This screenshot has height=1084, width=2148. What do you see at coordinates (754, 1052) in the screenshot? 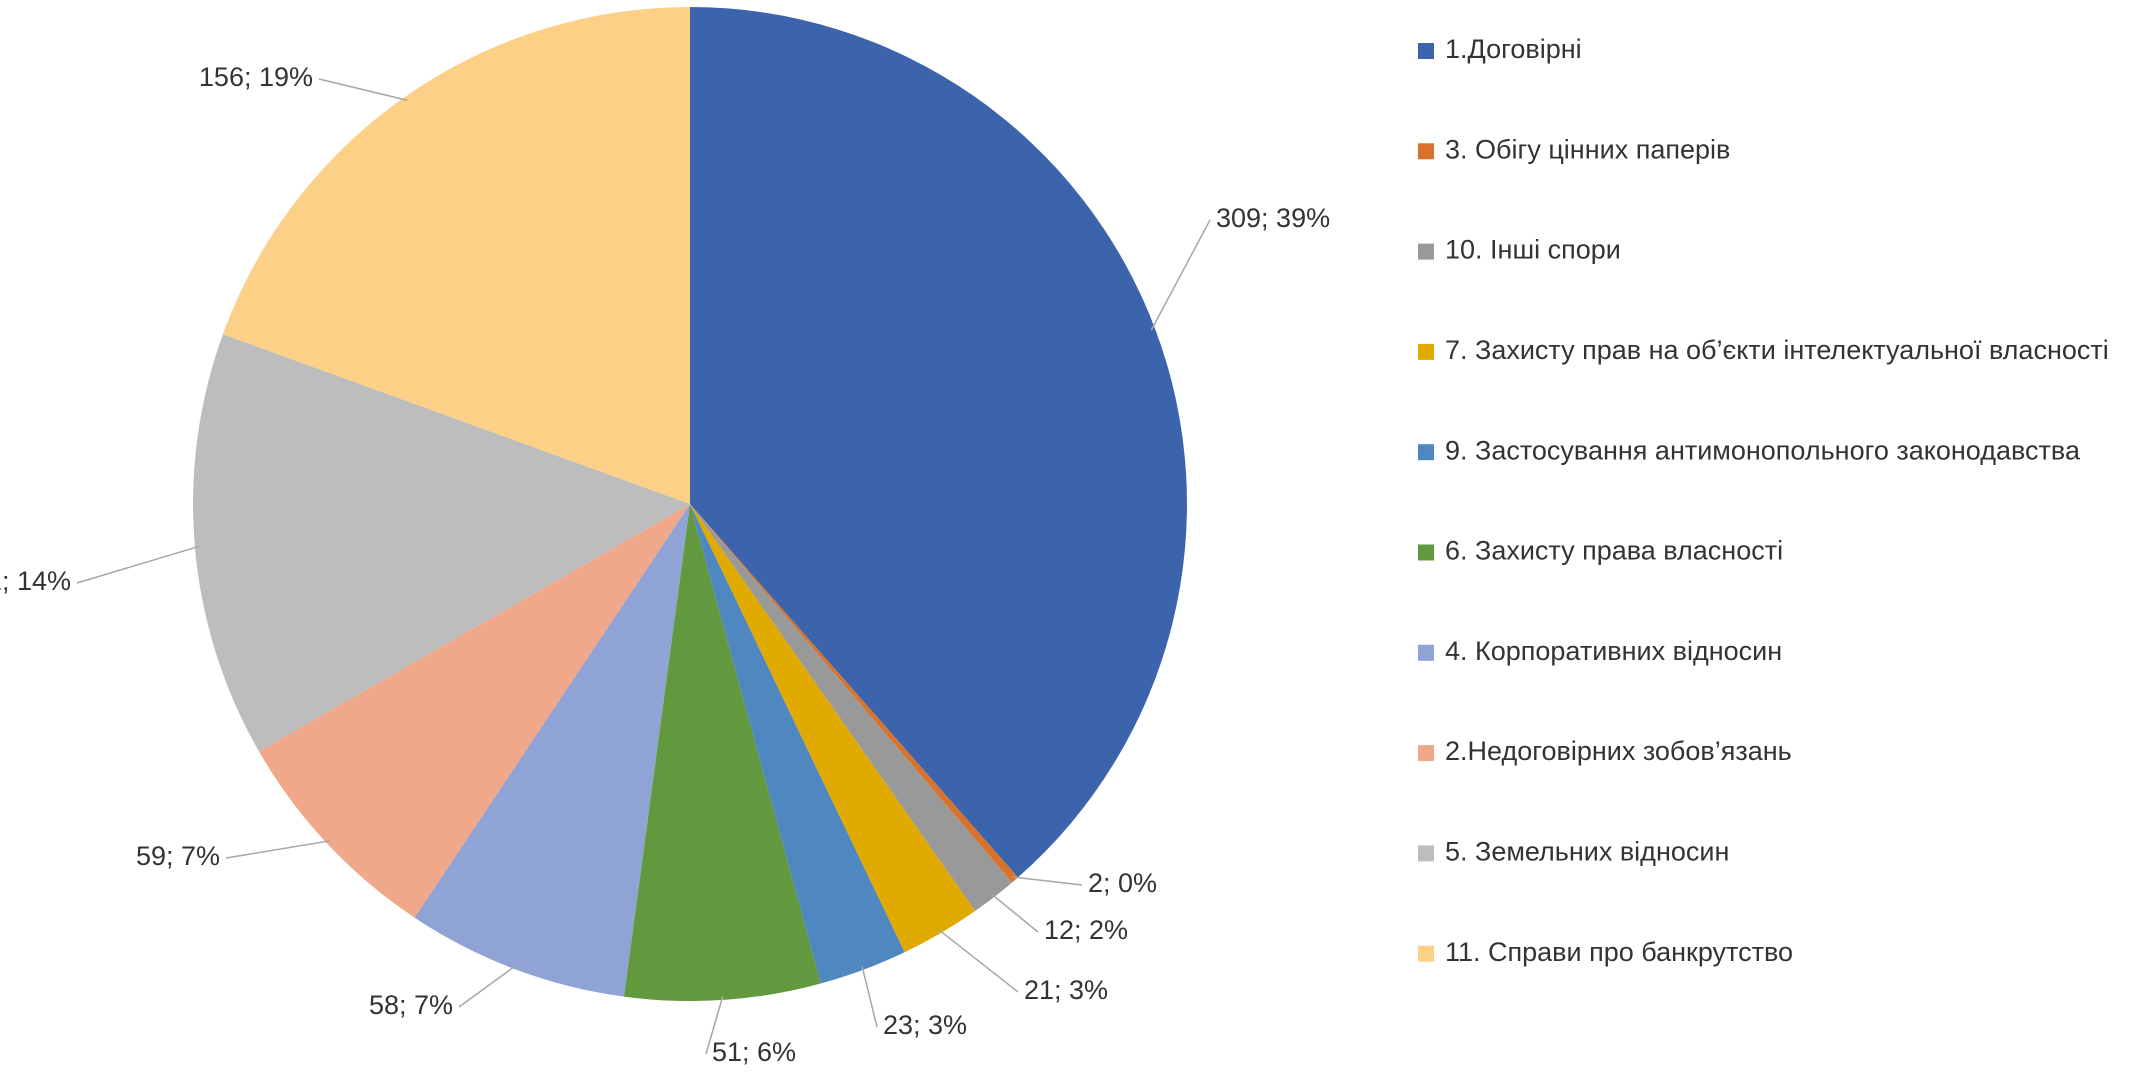
I see `data-label: 51; 6%` at bounding box center [754, 1052].